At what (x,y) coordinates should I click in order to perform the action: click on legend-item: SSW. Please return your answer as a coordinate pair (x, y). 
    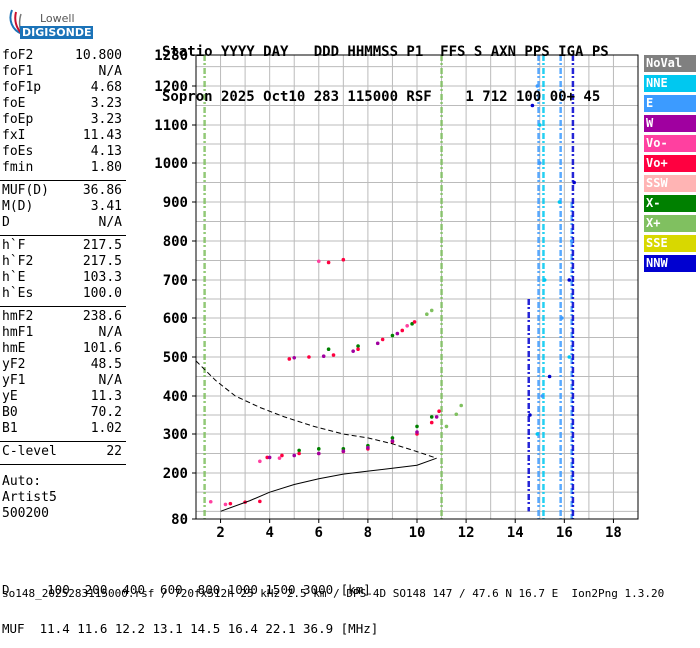
    Looking at the image, I should click on (670, 183).